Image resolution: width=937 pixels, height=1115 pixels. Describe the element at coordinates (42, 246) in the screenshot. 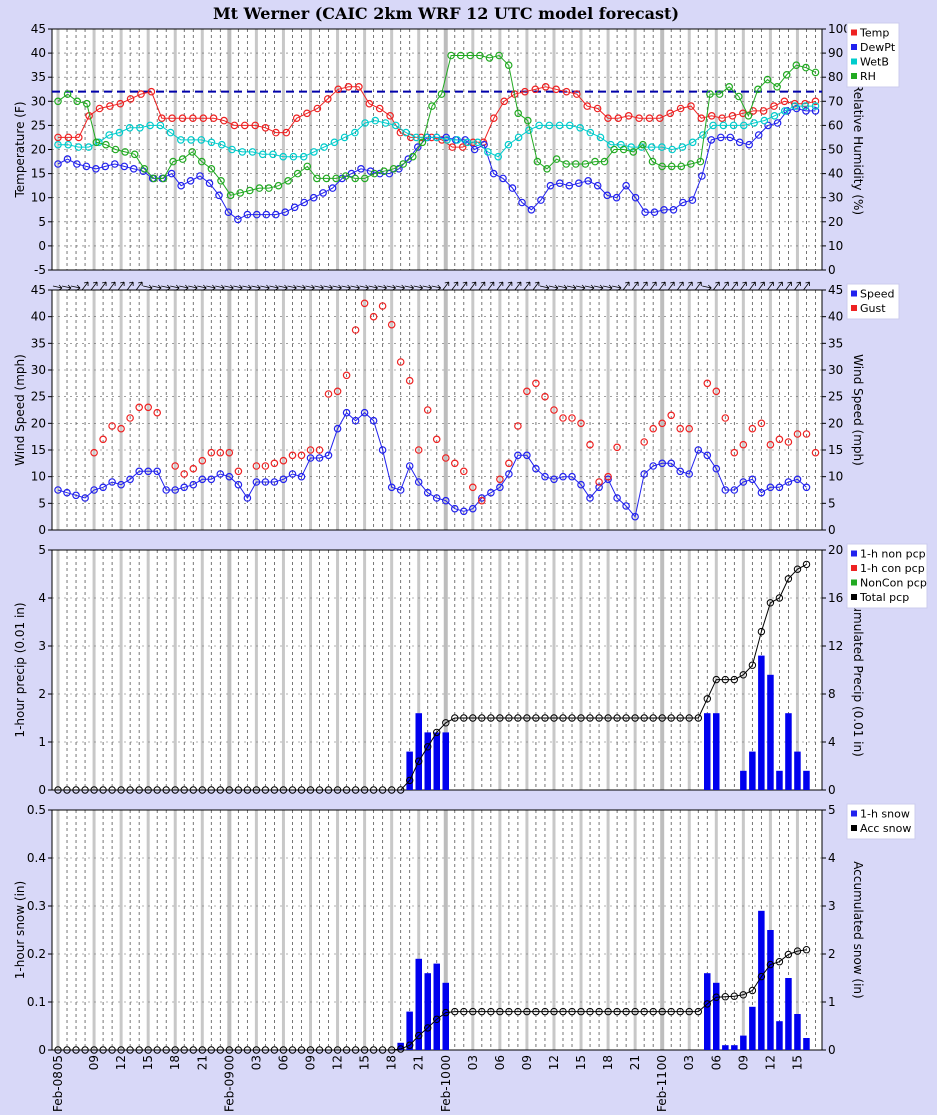

I see `y-tick-label: 0` at that location.